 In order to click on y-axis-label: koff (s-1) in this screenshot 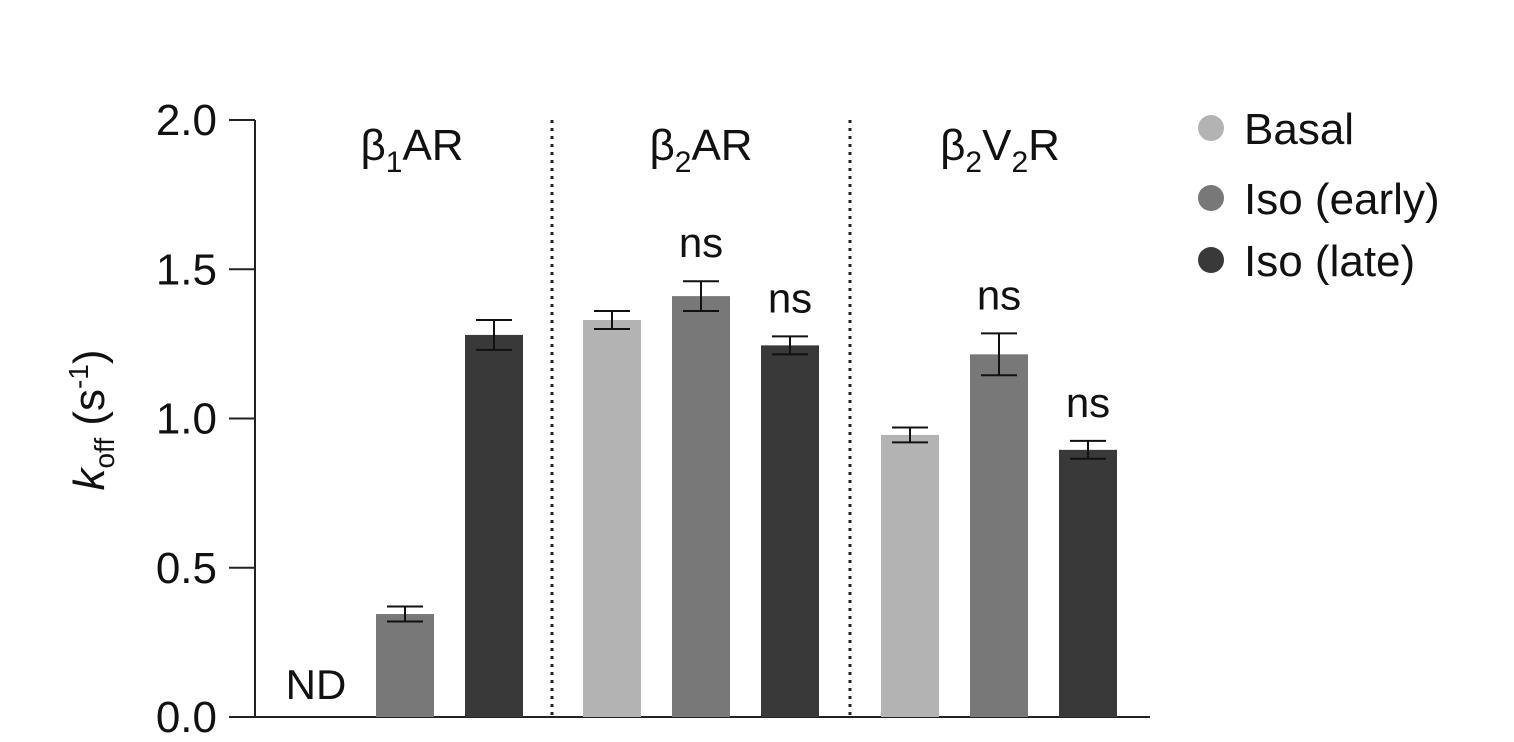, I will do `click(91, 419)`.